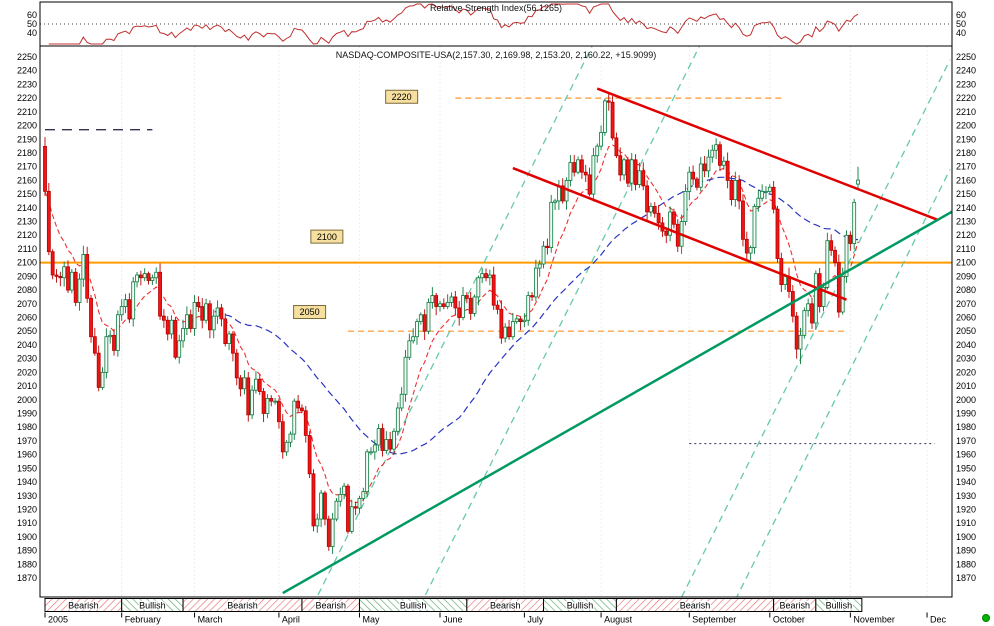  What do you see at coordinates (966, 455) in the screenshot?
I see `svg-text: 1960` at bounding box center [966, 455].